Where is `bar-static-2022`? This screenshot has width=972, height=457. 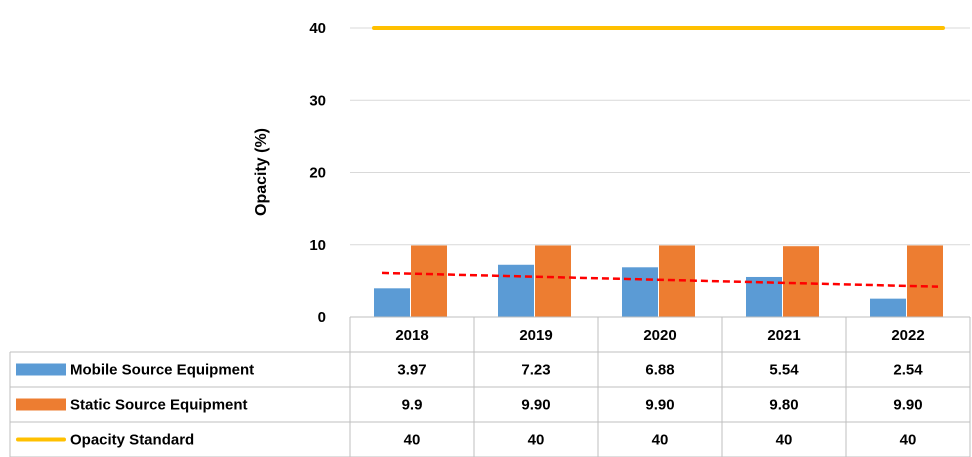 bar-static-2022 is located at coordinates (925, 281).